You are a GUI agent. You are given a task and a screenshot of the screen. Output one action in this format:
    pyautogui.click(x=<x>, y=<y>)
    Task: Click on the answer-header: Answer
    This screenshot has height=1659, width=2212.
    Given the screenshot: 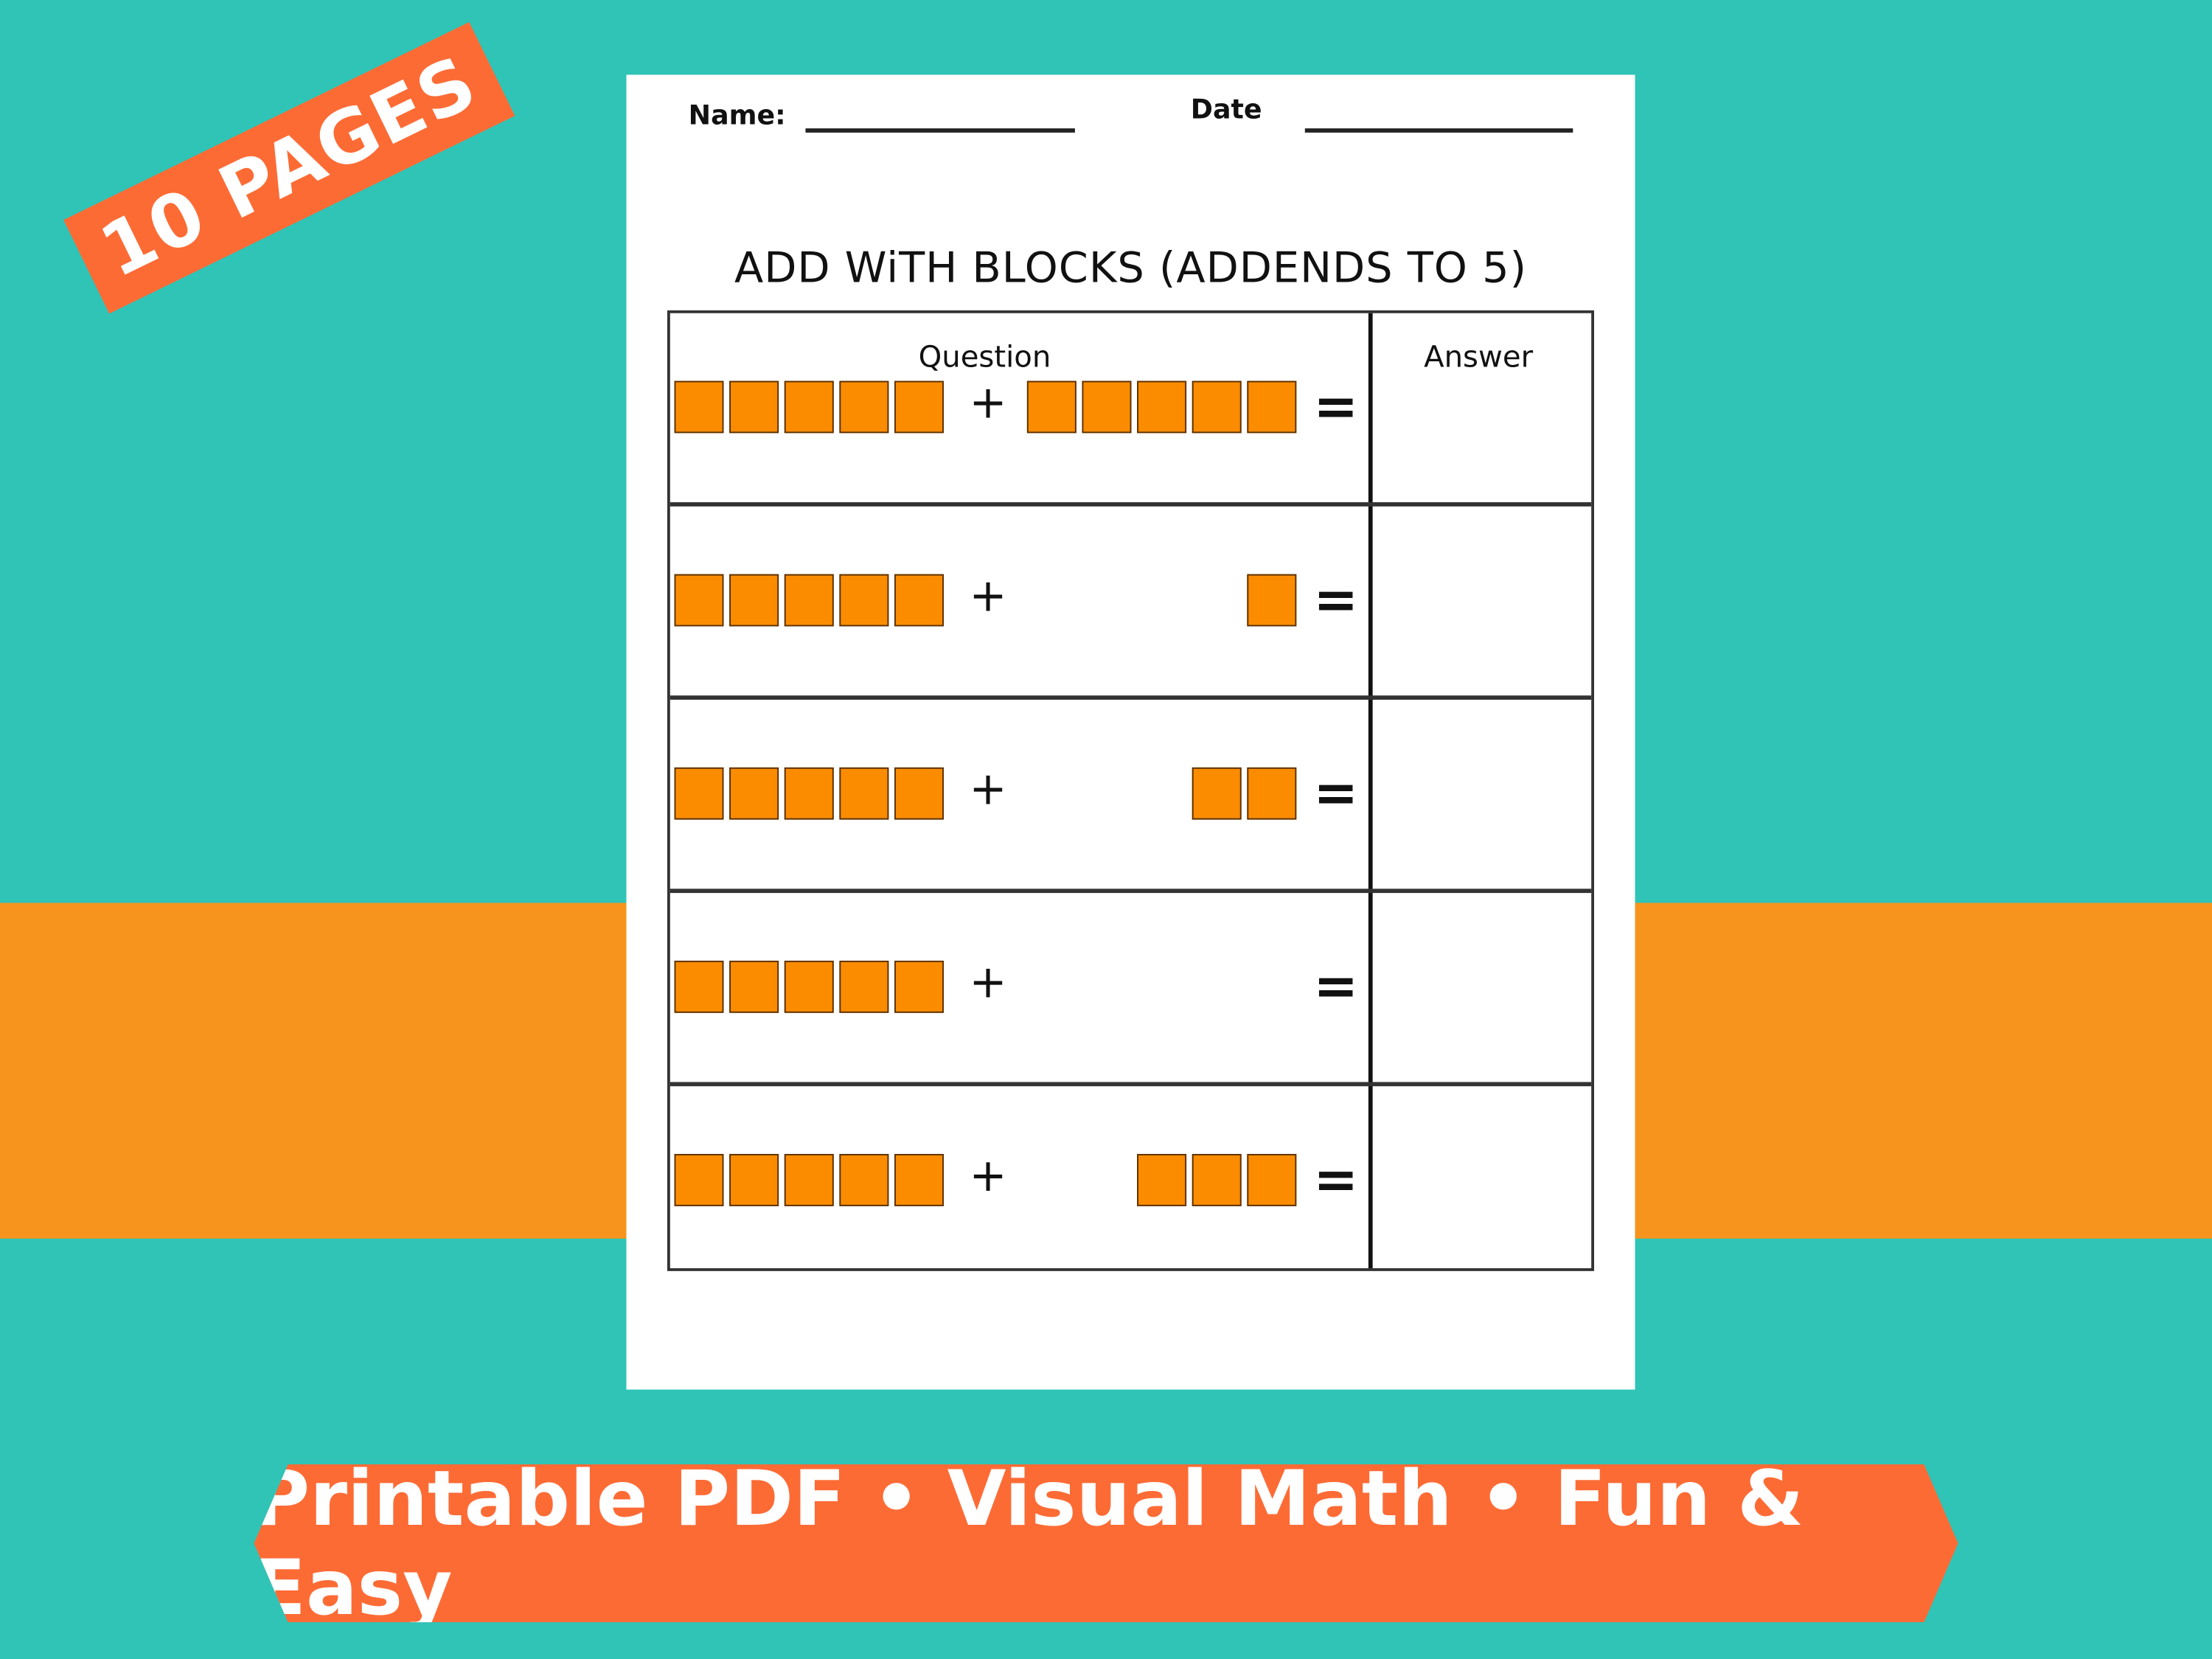 What is the action you would take?
    pyautogui.click(x=1479, y=357)
    